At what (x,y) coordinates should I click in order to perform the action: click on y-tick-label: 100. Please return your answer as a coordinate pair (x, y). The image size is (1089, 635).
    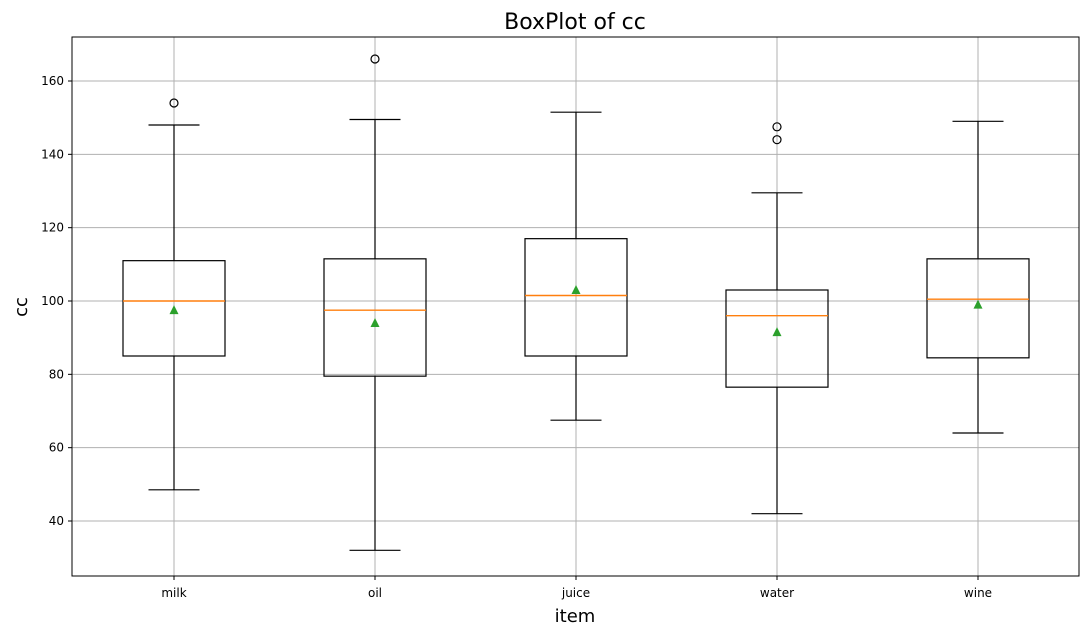
    Looking at the image, I should click on (52, 301).